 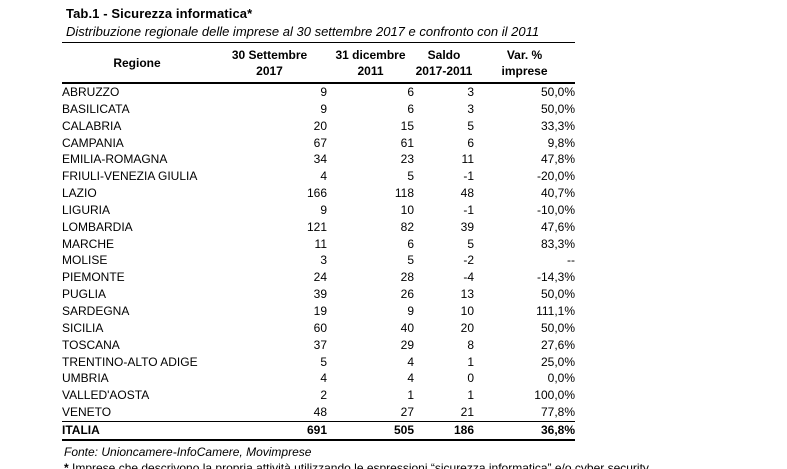 I want to click on value-2017: 166, so click(x=316, y=193).